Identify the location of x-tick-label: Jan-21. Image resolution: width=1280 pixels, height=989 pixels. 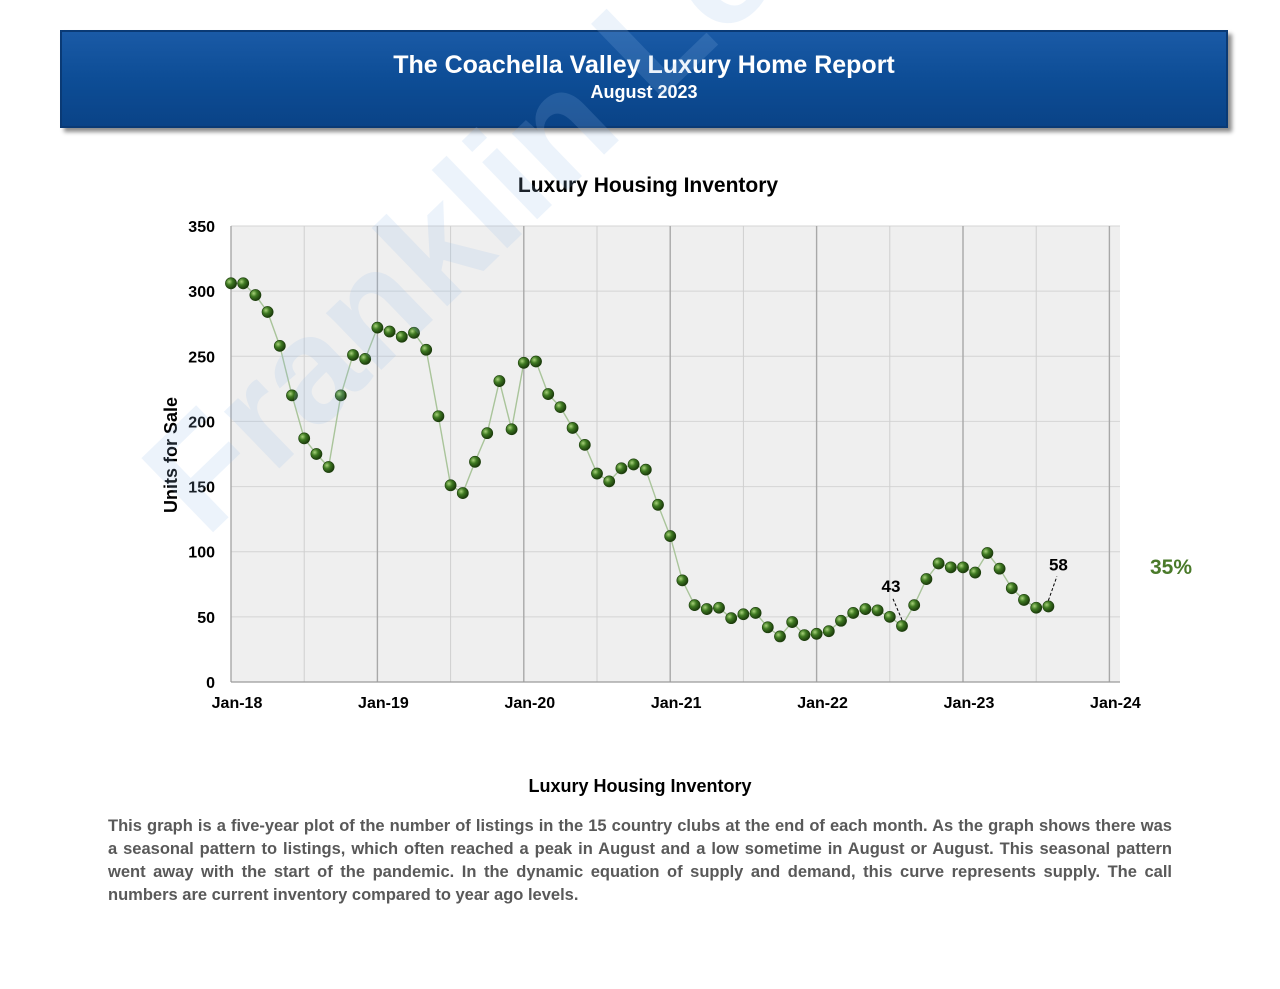
(676, 703).